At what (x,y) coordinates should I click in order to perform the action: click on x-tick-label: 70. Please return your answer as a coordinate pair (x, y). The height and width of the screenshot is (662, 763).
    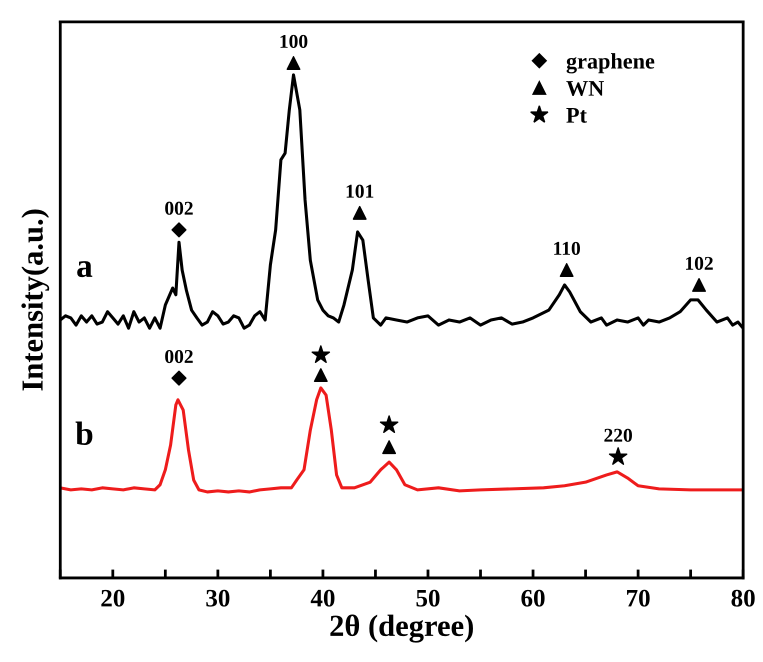
    Looking at the image, I should click on (638, 598).